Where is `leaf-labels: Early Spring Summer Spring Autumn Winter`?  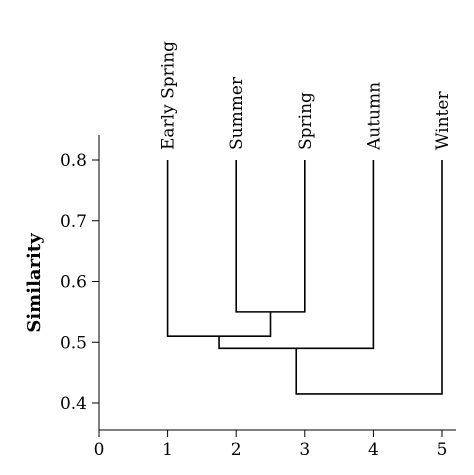 leaf-labels: Early Spring Summer Spring Autumn Winter is located at coordinates (306, 96).